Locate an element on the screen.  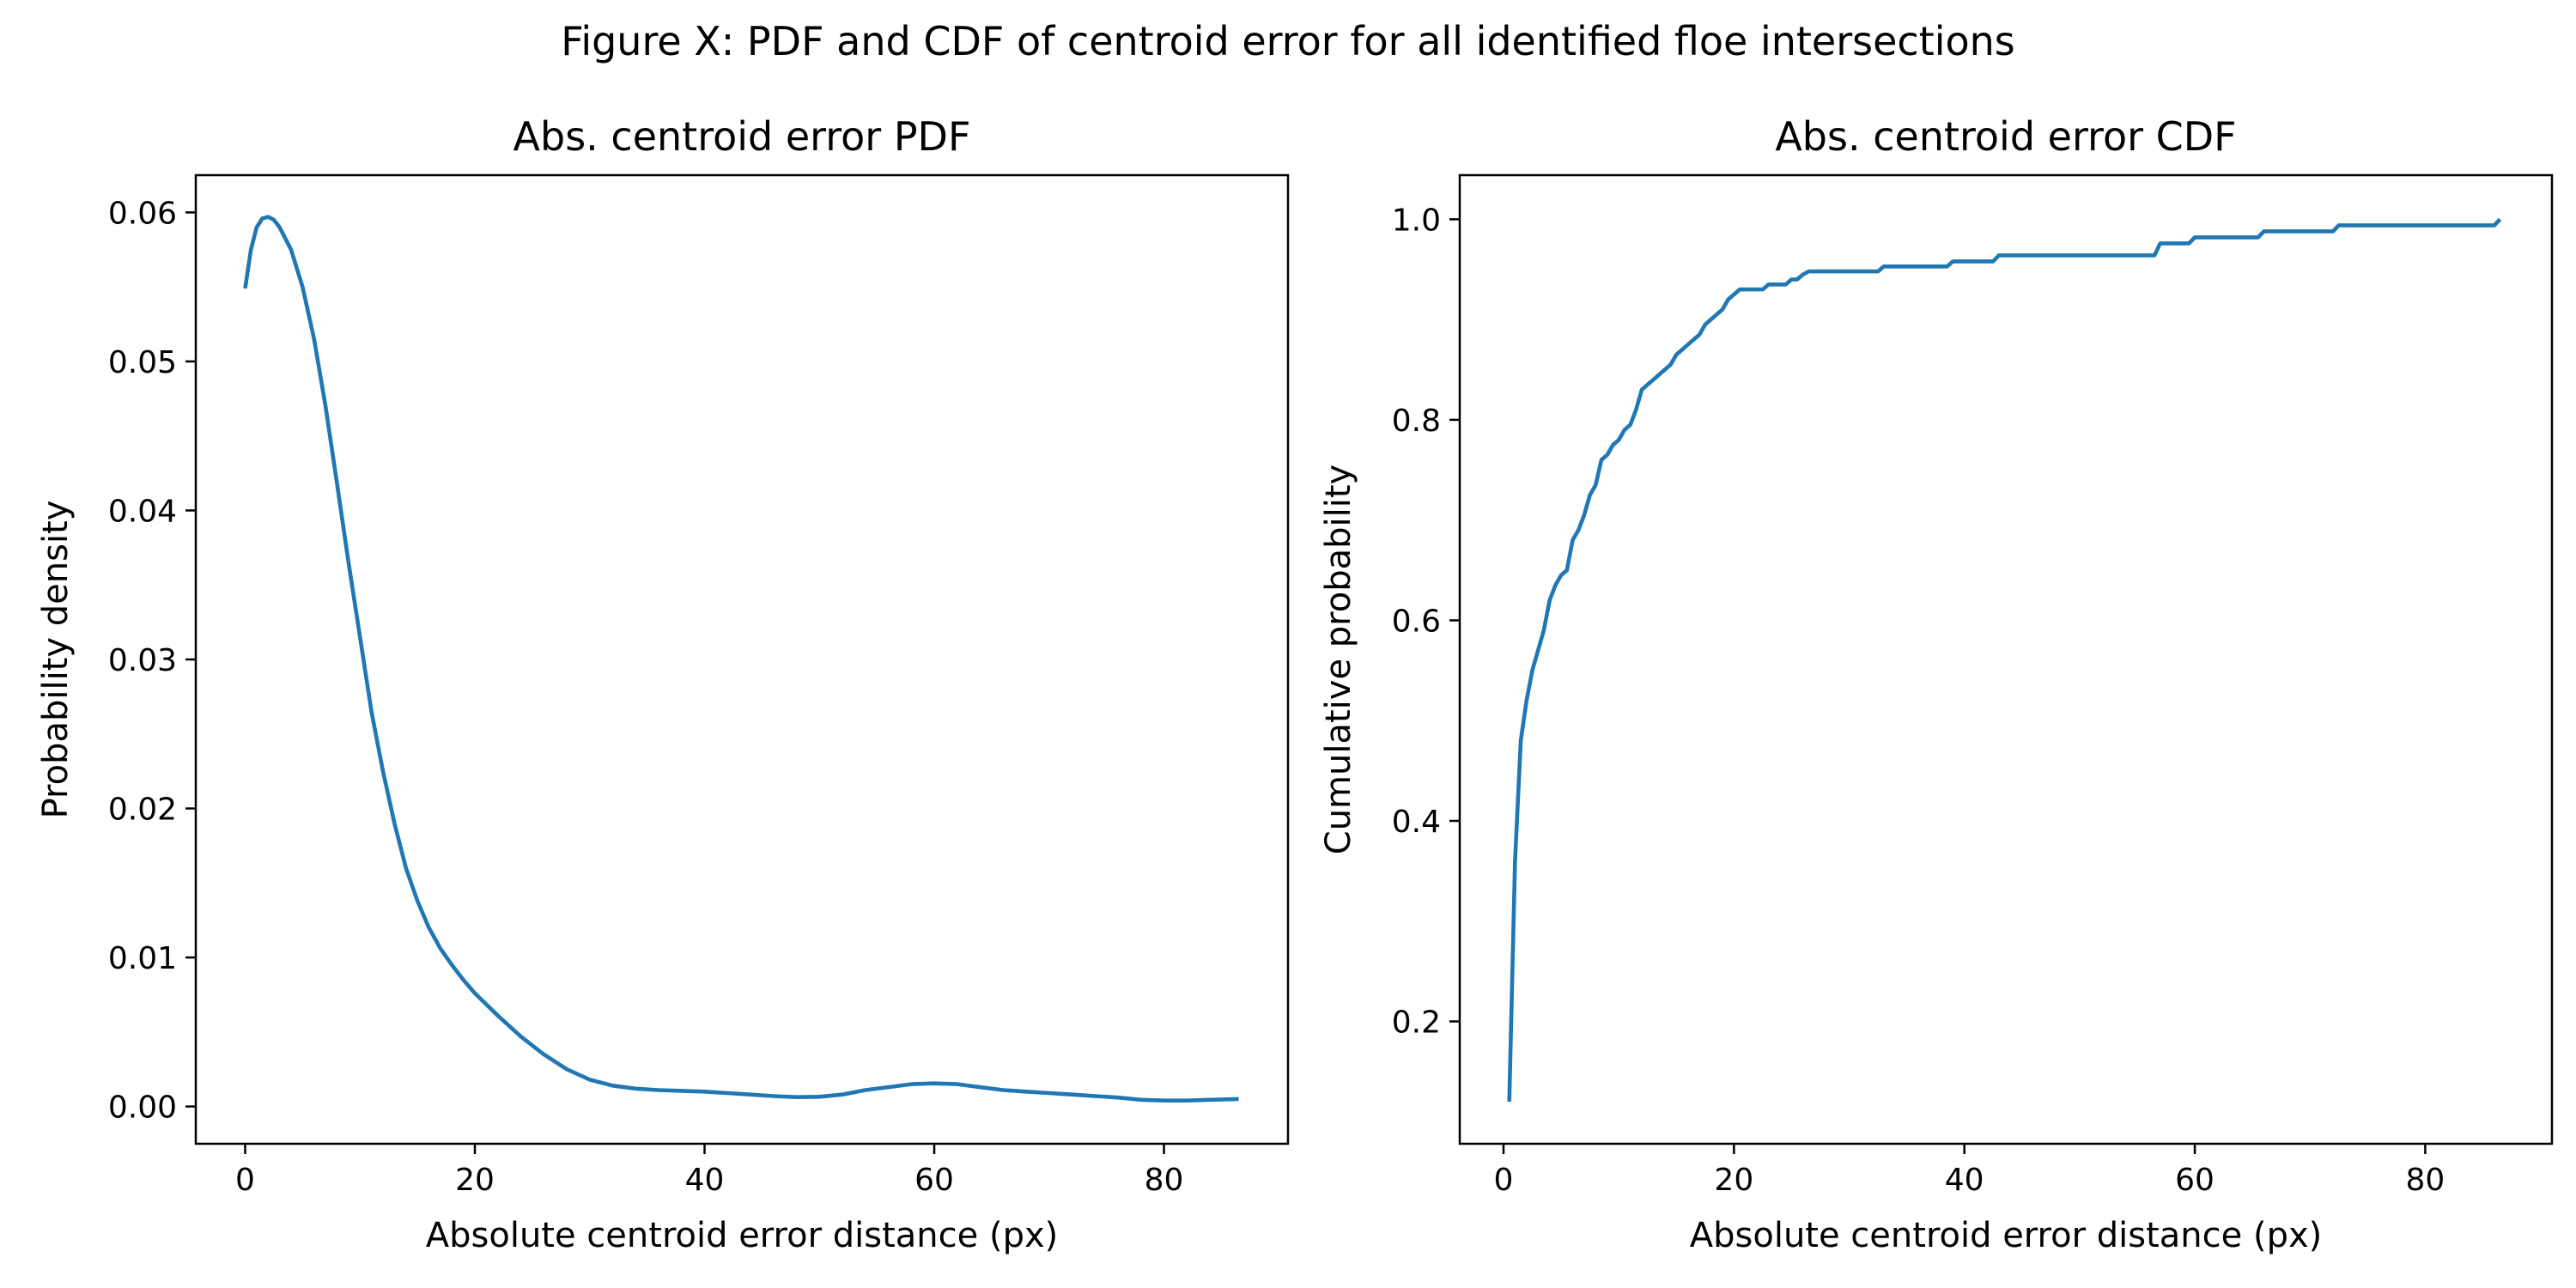
cdf-y-axis-label: Cumulative probability is located at coordinates (1338, 660).